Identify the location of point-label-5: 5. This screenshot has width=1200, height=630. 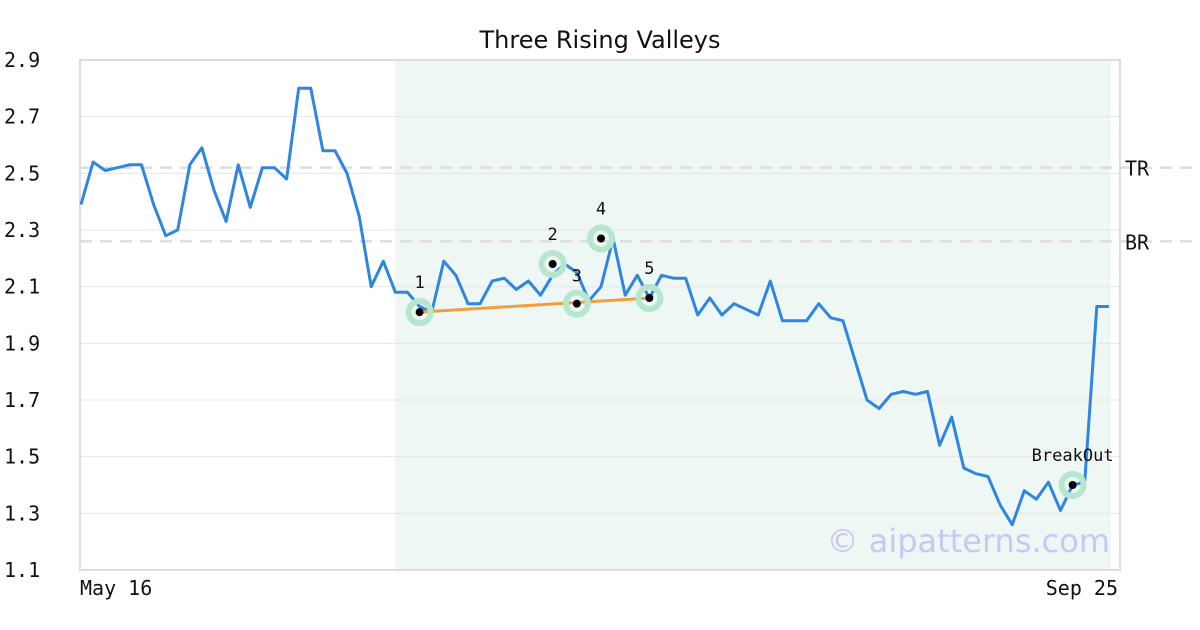
(649, 269).